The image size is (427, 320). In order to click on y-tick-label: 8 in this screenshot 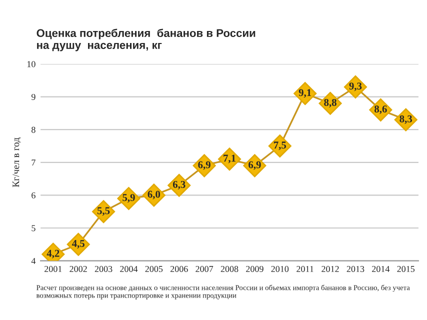, I will do `click(34, 129)`.